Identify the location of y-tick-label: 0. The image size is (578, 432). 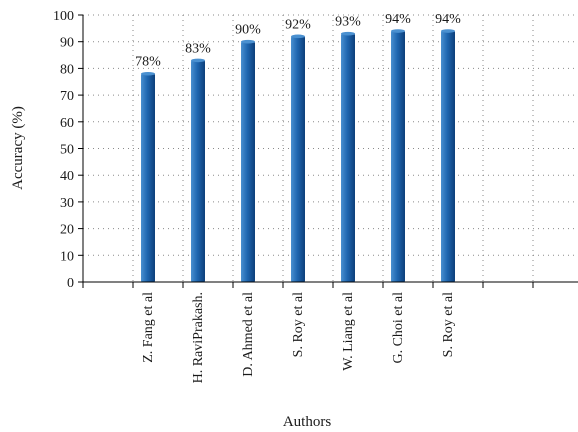
(70, 283).